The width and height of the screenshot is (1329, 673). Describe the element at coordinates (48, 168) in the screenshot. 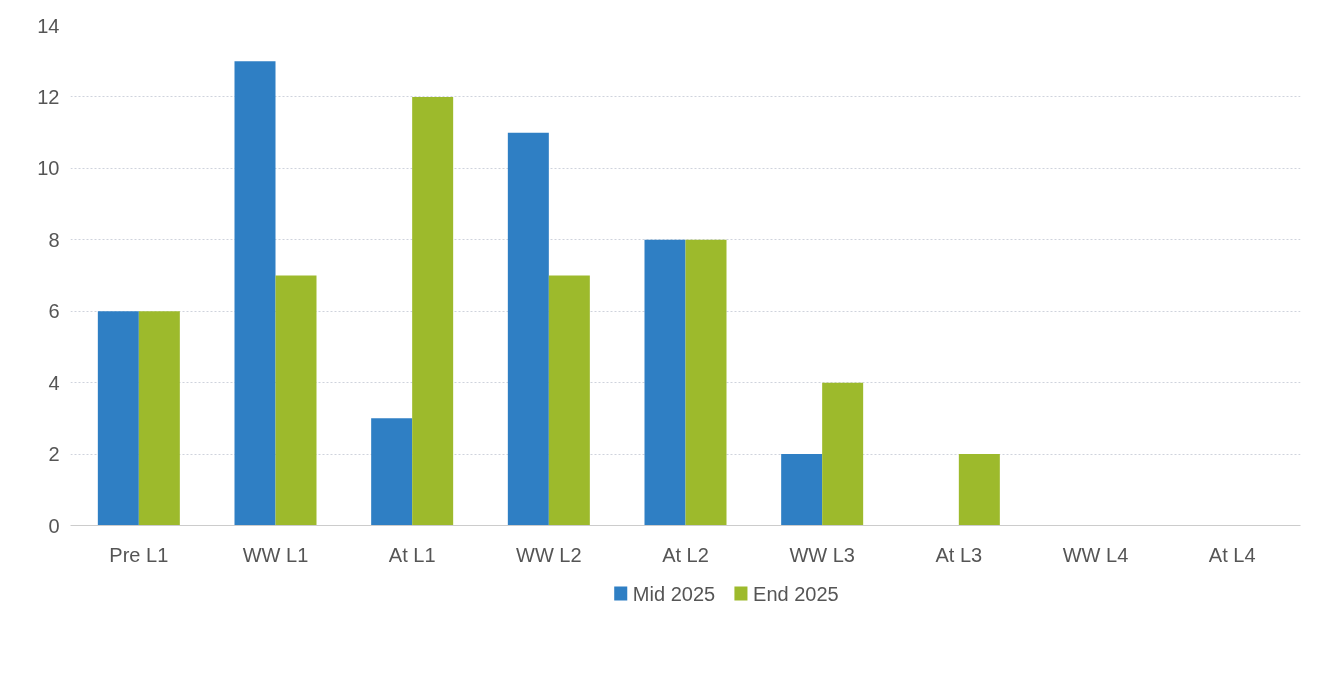

I see `y-tick-label: 10` at that location.